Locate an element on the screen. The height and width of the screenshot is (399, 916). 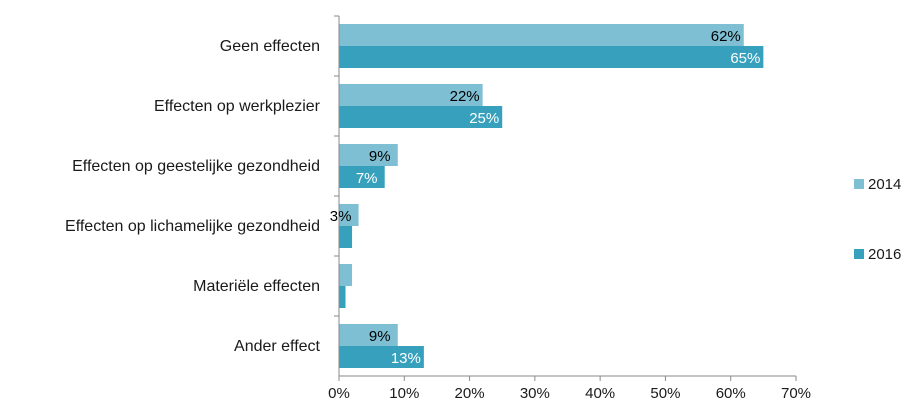
data-label-2014-2: 9% is located at coordinates (380, 156).